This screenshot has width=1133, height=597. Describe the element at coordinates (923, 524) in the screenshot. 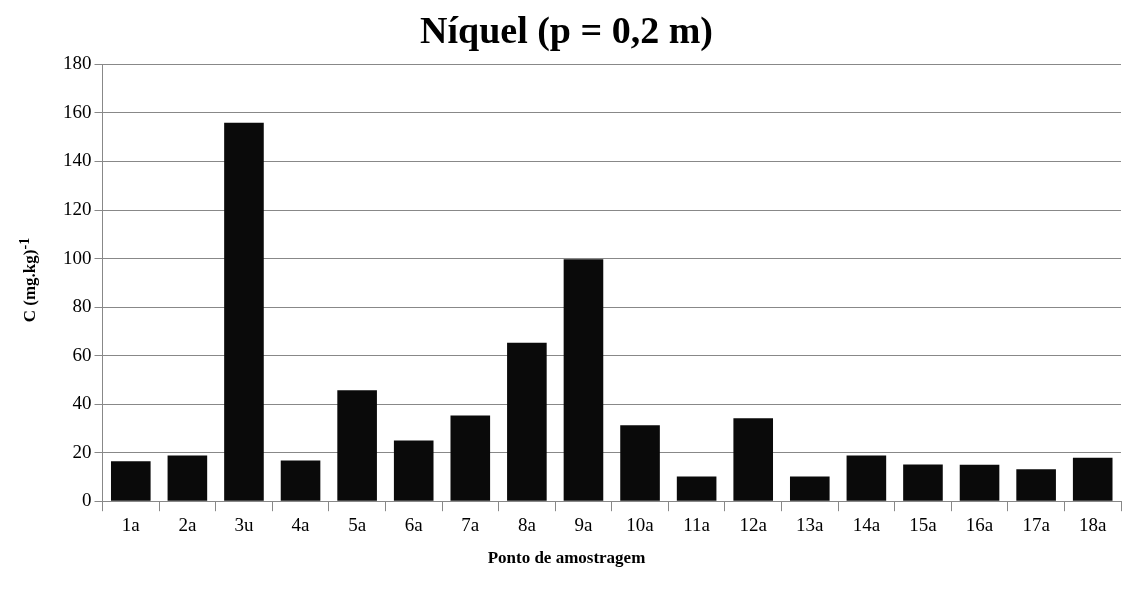

I see `x-tick-label: 15a` at that location.